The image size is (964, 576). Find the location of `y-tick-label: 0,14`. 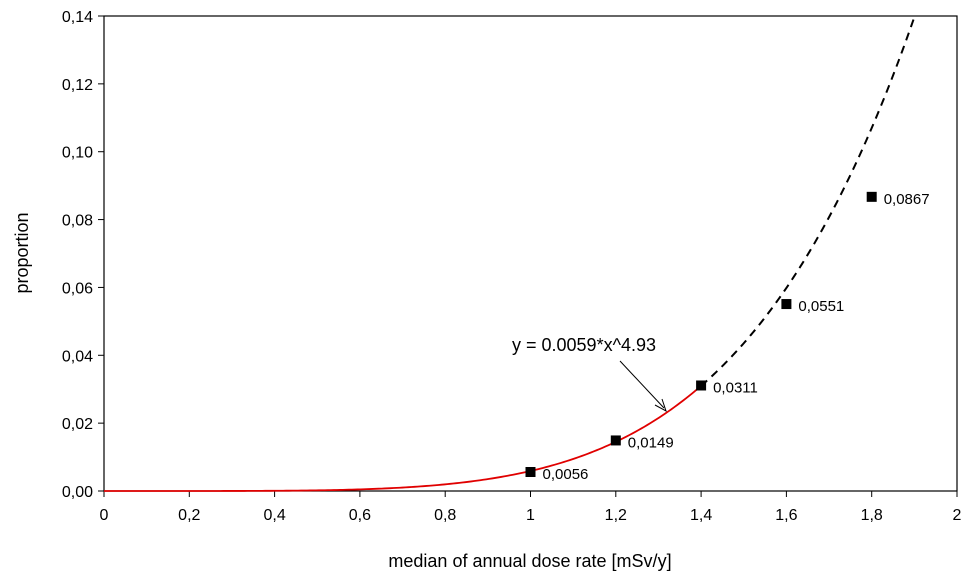

y-tick-label: 0,14 is located at coordinates (77, 17).